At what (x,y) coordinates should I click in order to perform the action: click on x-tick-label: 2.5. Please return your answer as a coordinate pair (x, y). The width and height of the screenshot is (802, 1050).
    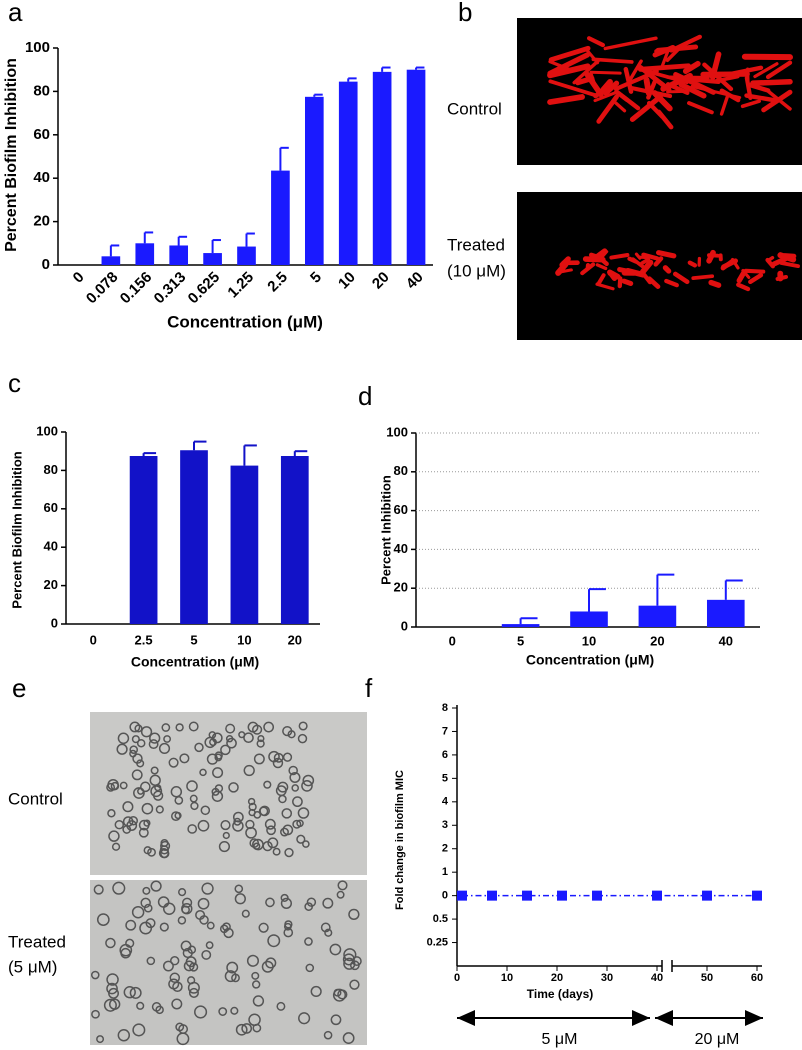
    Looking at the image, I should click on (277, 282).